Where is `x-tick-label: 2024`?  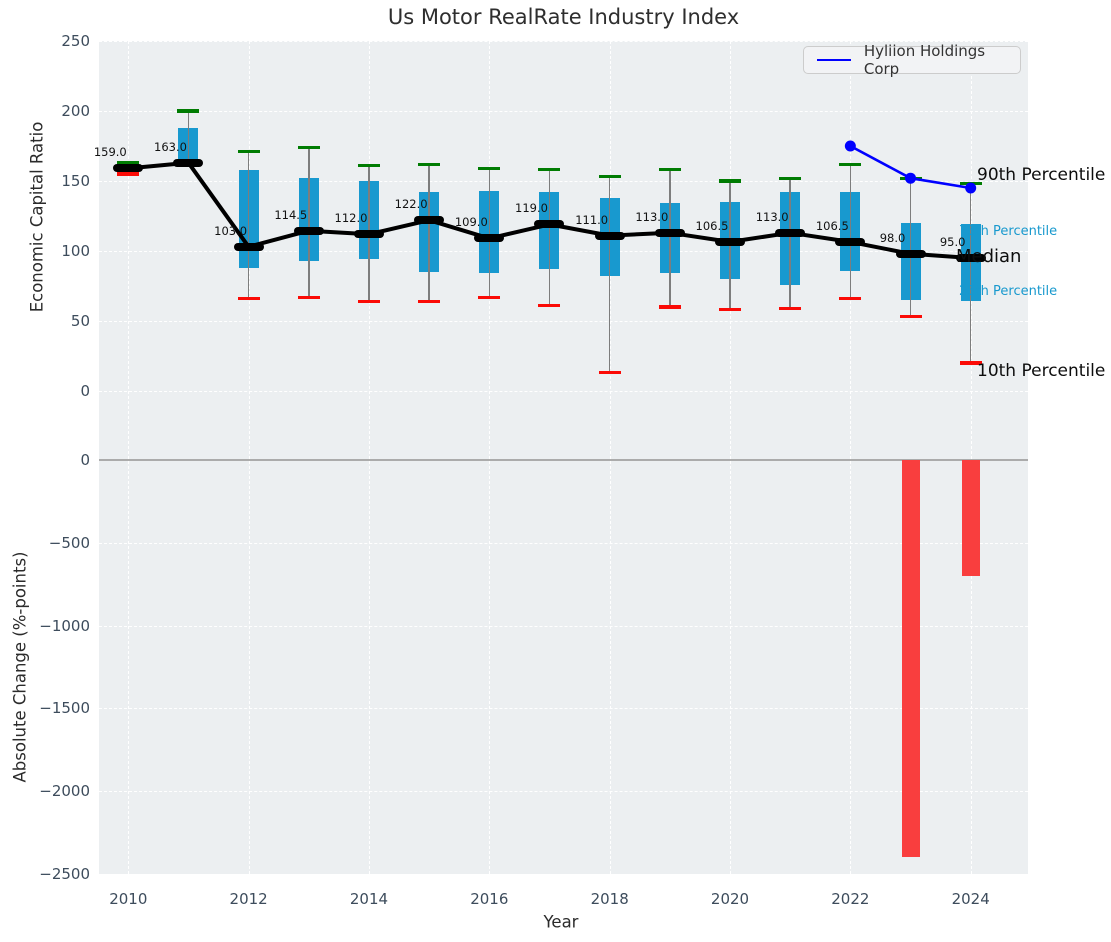 x-tick-label: 2024 is located at coordinates (970, 899).